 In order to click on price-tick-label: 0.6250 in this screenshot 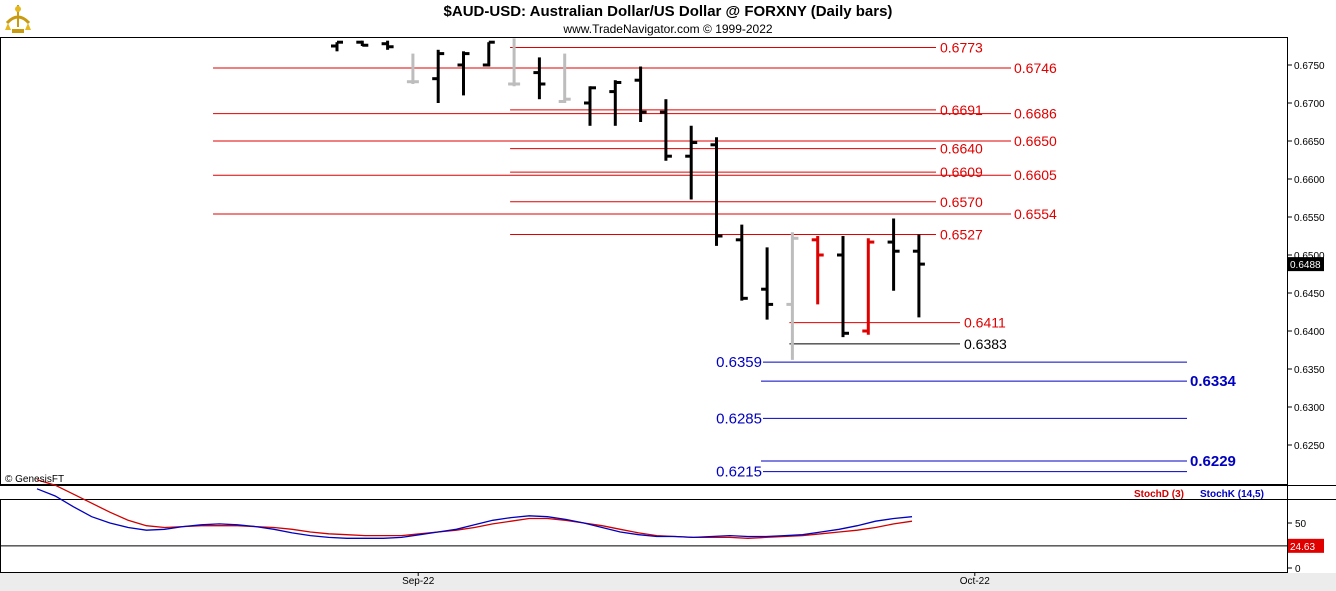, I will do `click(1309, 446)`.